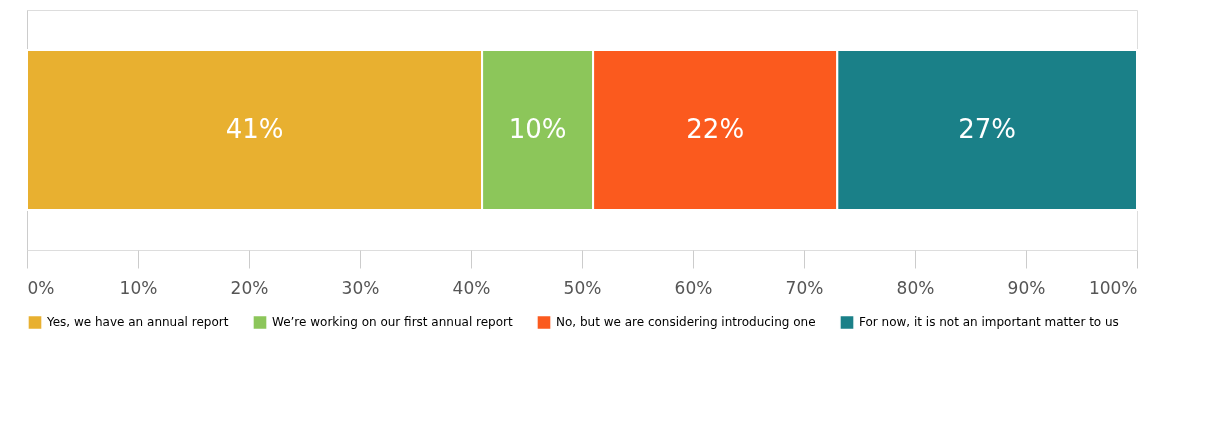 The height and width of the screenshot is (430, 1208). I want to click on x-tick-label: 10%, so click(138, 287).